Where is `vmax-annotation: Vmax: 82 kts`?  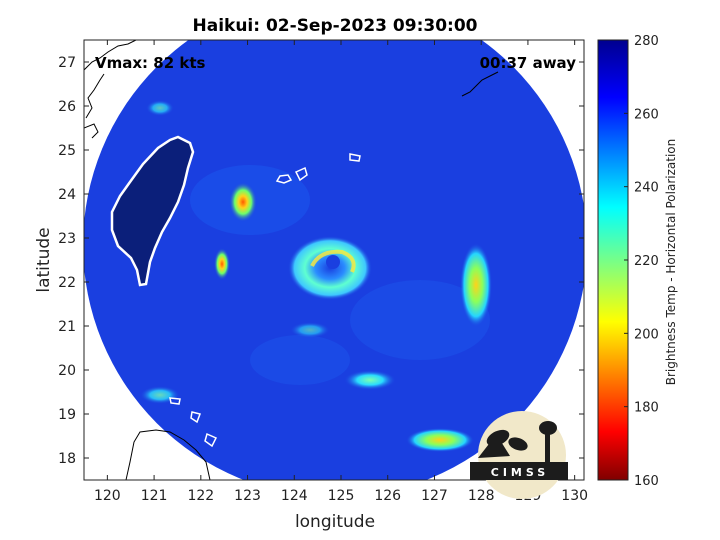
vmax-annotation: Vmax: 82 kts is located at coordinates (150, 63).